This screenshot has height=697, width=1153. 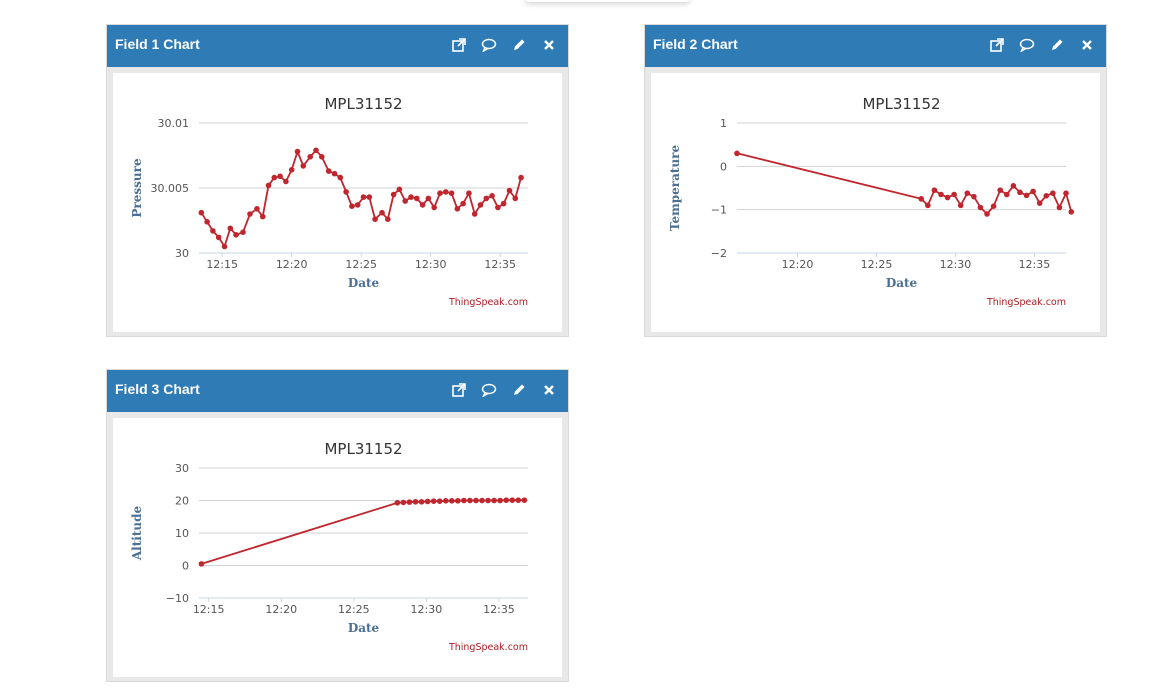 I want to click on y-axis-label: Temperature, so click(x=675, y=188).